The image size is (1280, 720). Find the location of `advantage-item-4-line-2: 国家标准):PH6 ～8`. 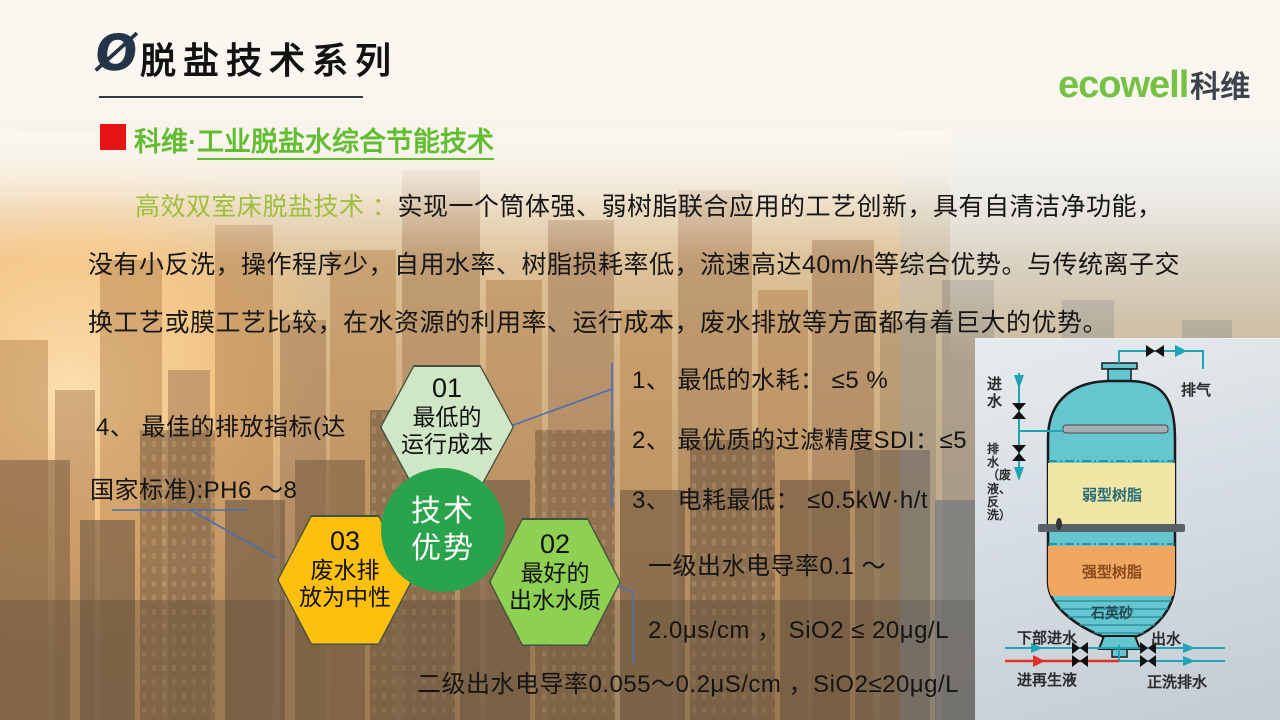

advantage-item-4-line-2: 国家标准):PH6 ～8 is located at coordinates (194, 490).